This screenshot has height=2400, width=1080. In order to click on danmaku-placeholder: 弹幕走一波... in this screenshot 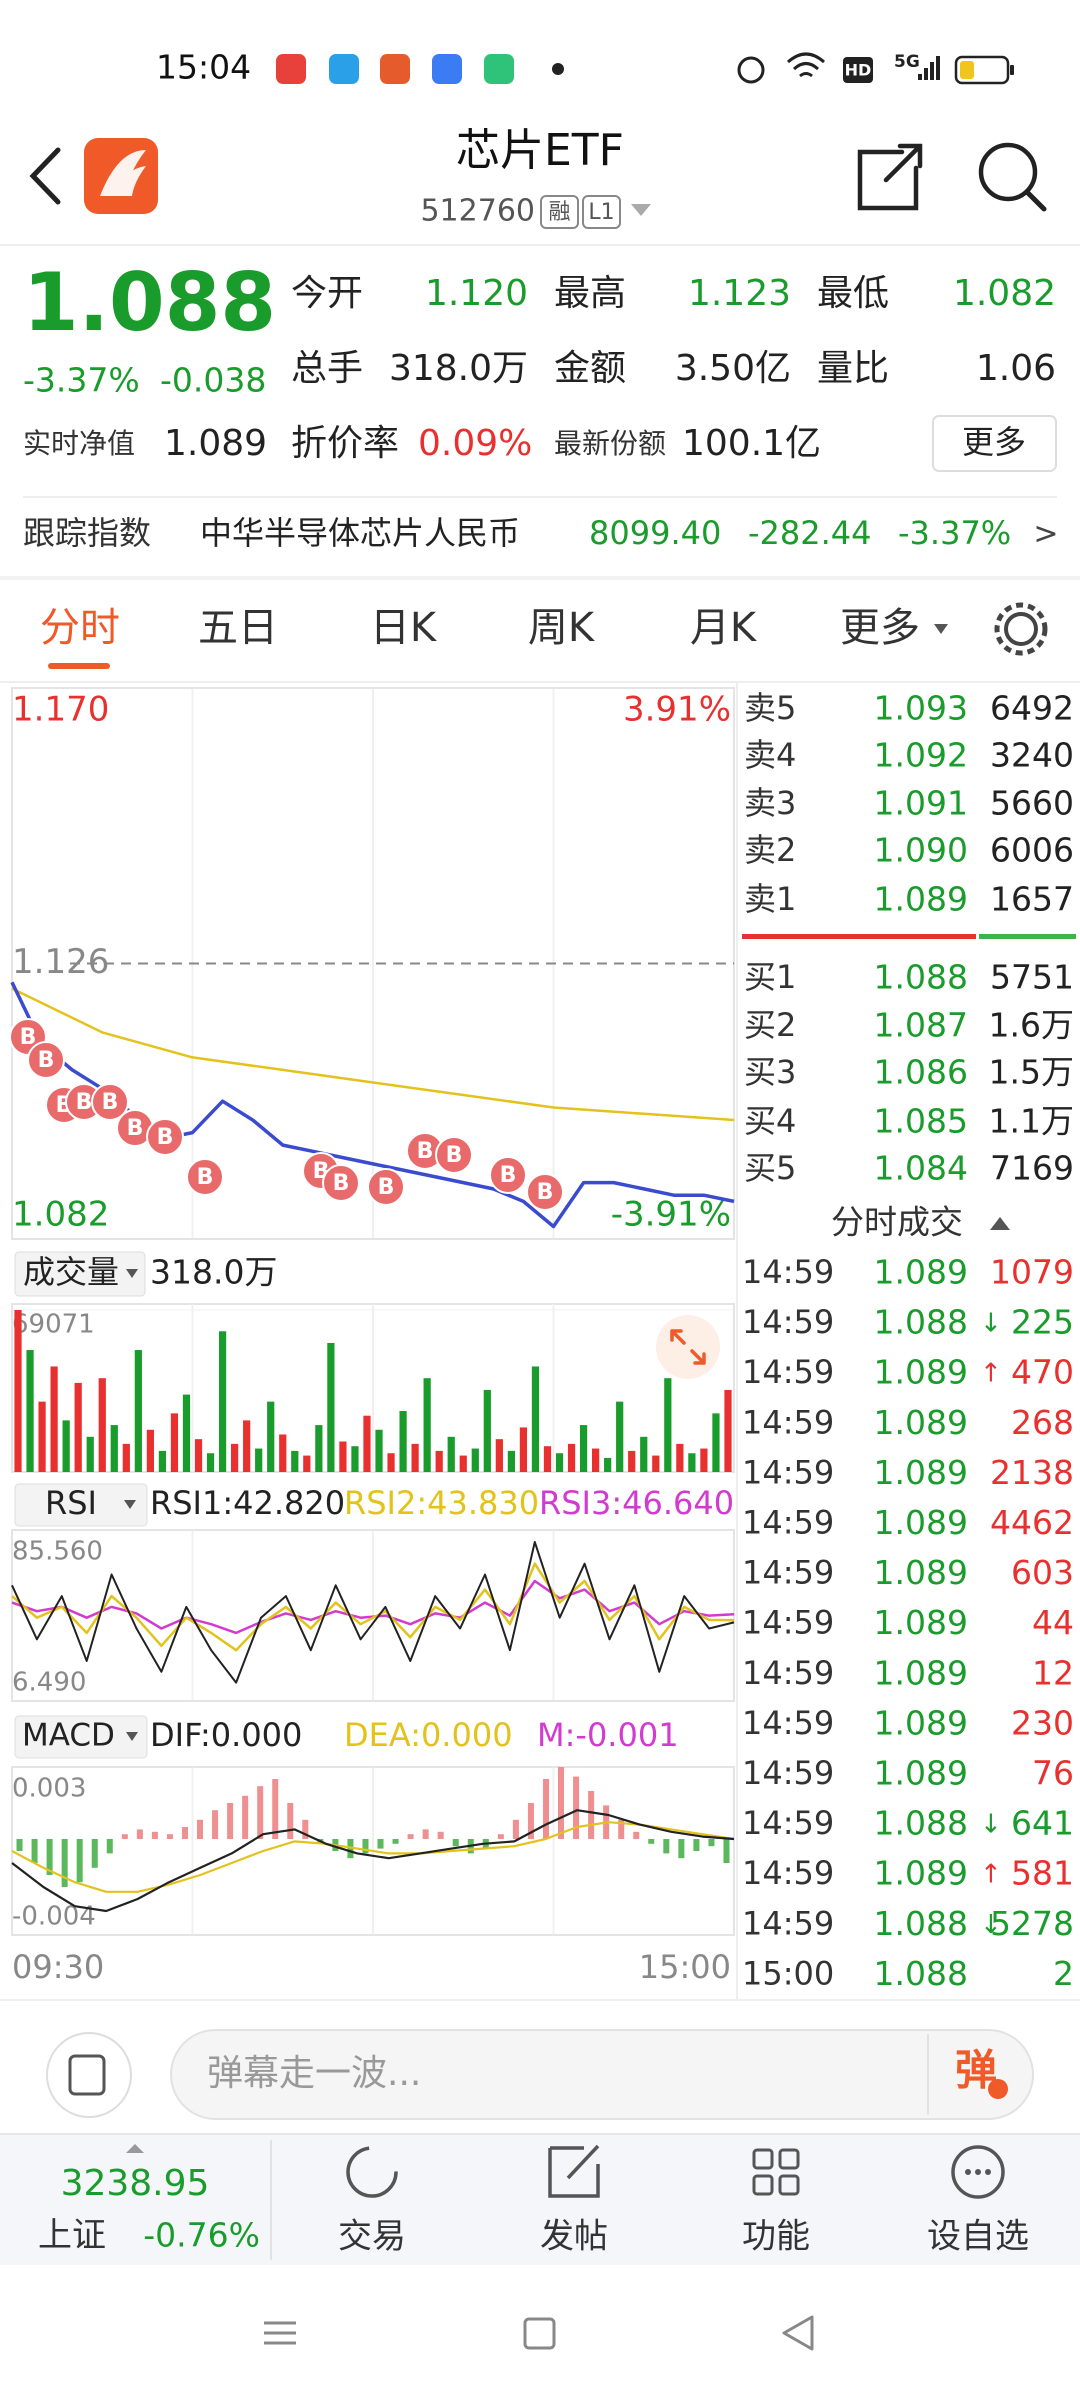, I will do `click(314, 2073)`.